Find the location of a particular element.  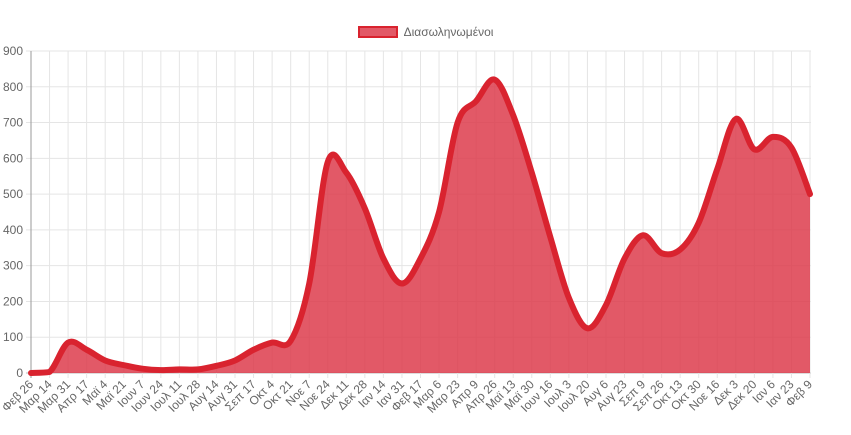

y-tick-label: 300 is located at coordinates (13, 266).